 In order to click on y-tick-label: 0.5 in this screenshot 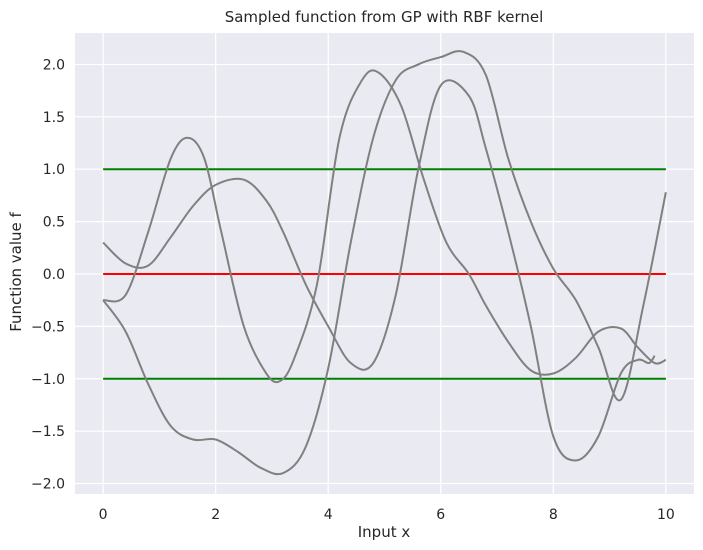, I will do `click(54, 223)`.